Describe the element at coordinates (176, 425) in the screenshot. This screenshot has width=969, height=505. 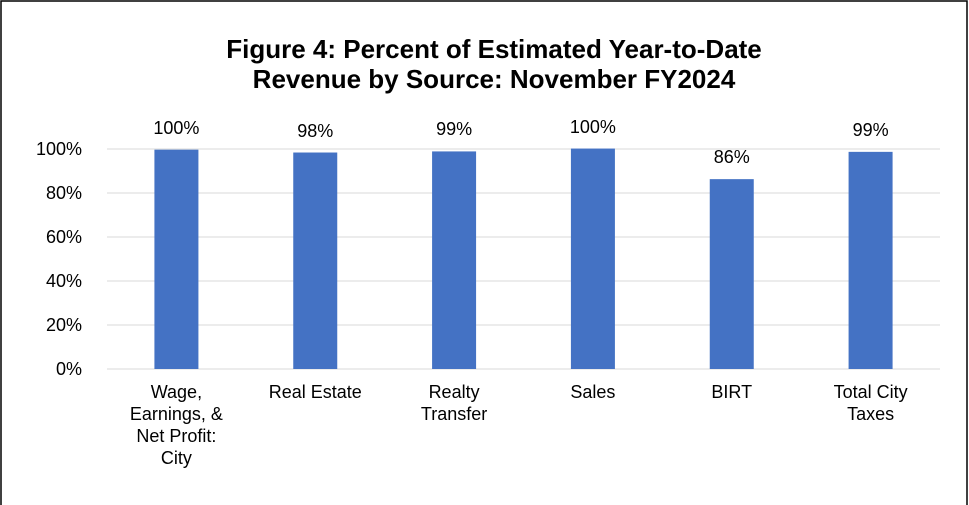
I see `x-tick-label: Wage, Earnings, & Net Profit: City` at that location.